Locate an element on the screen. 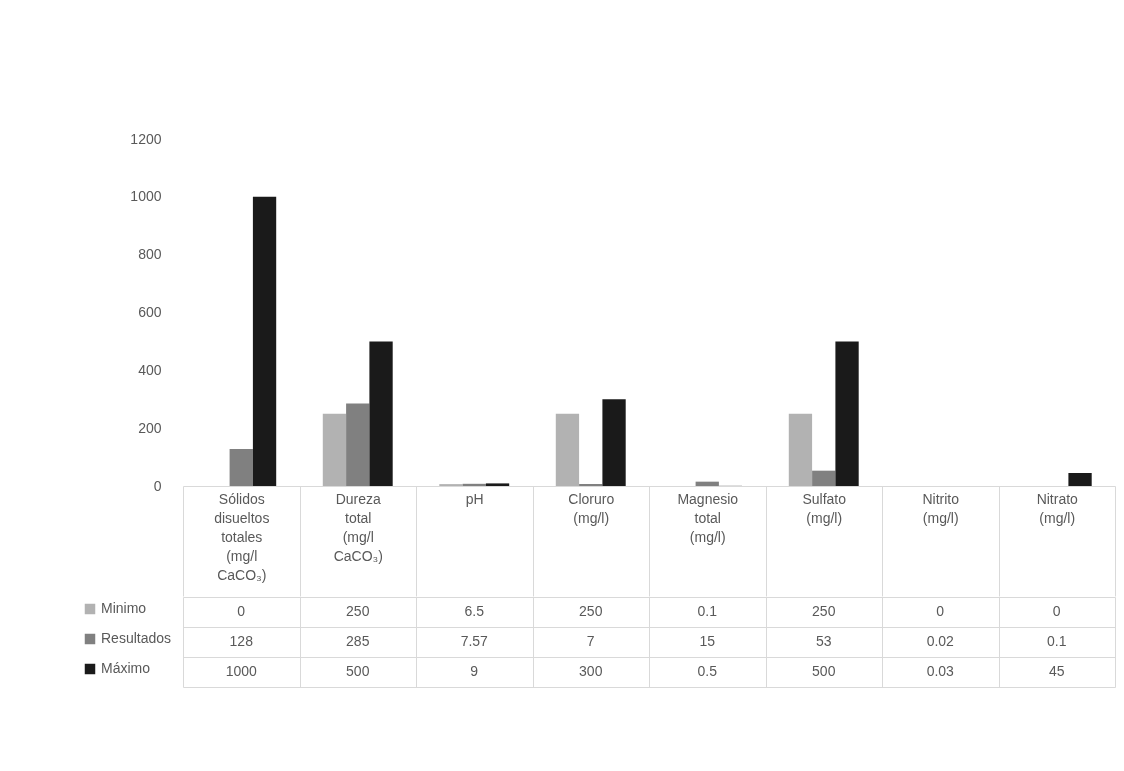 Image resolution: width=1124 pixels, height=771 pixels. y-tick-label: 0 is located at coordinates (157, 485).